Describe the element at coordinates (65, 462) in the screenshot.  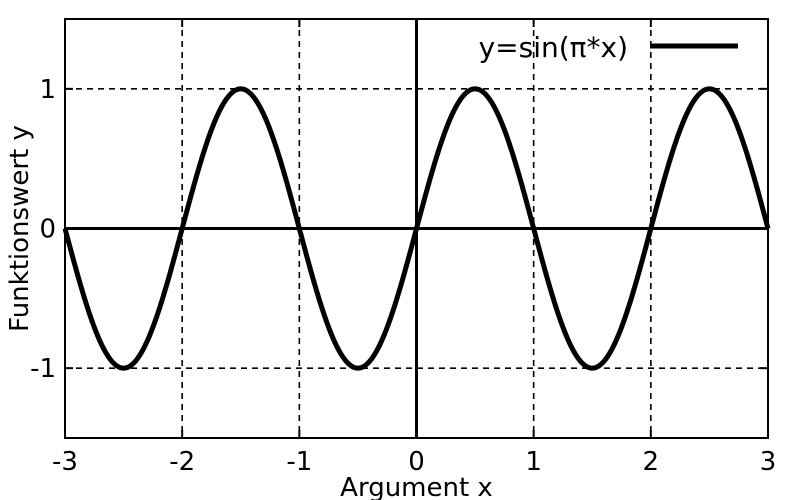
I see `x-tick-label: -3` at that location.